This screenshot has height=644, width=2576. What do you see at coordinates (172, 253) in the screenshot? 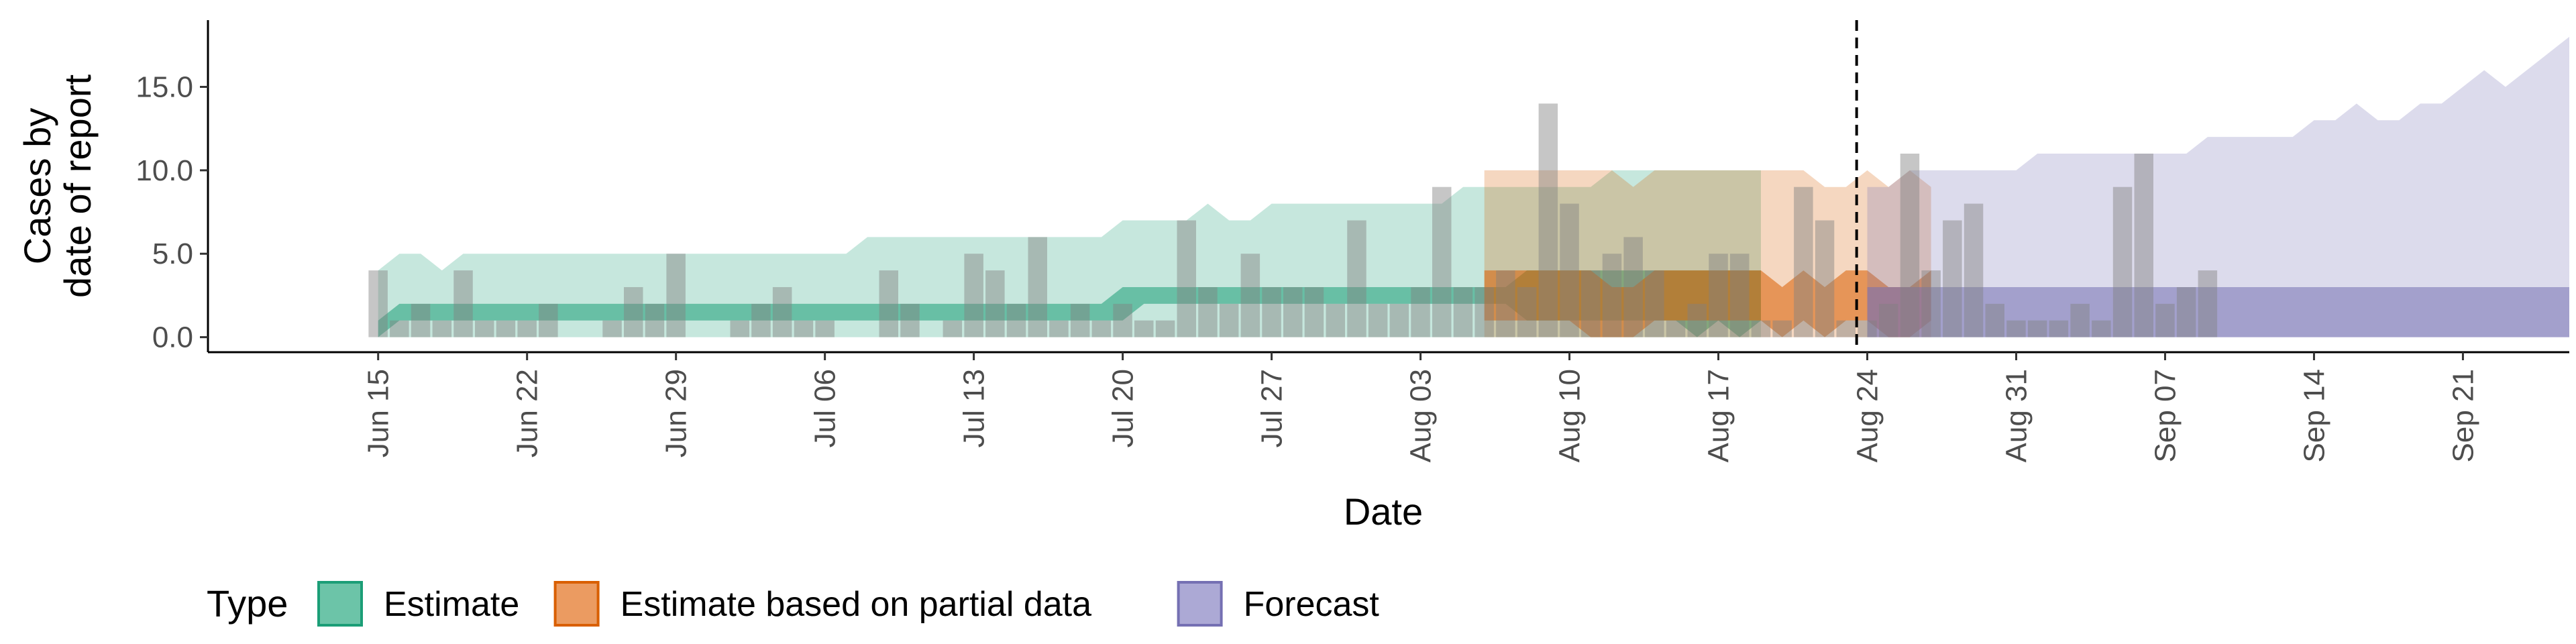
I see `y-tick-label: 5.0` at bounding box center [172, 253].